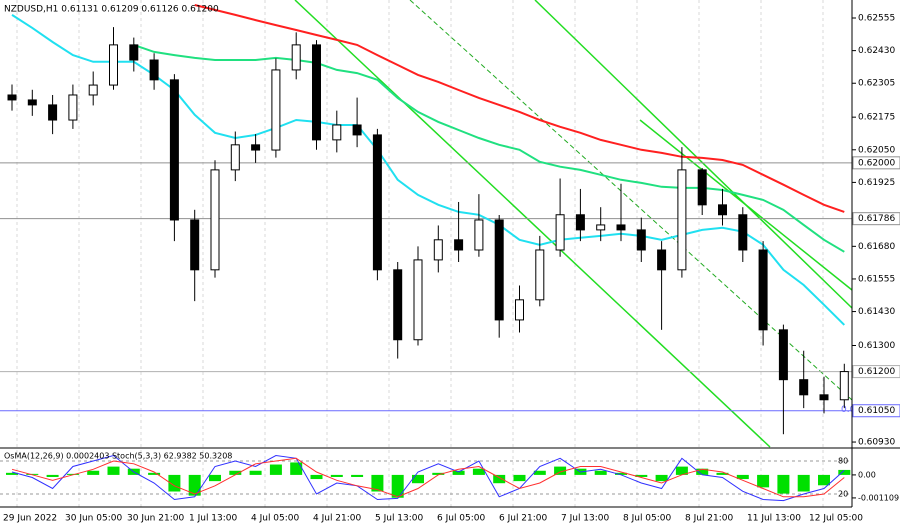 This screenshot has height=530, width=900. What do you see at coordinates (843, 461) in the screenshot?
I see `stoch-level-label: 80` at bounding box center [843, 461].